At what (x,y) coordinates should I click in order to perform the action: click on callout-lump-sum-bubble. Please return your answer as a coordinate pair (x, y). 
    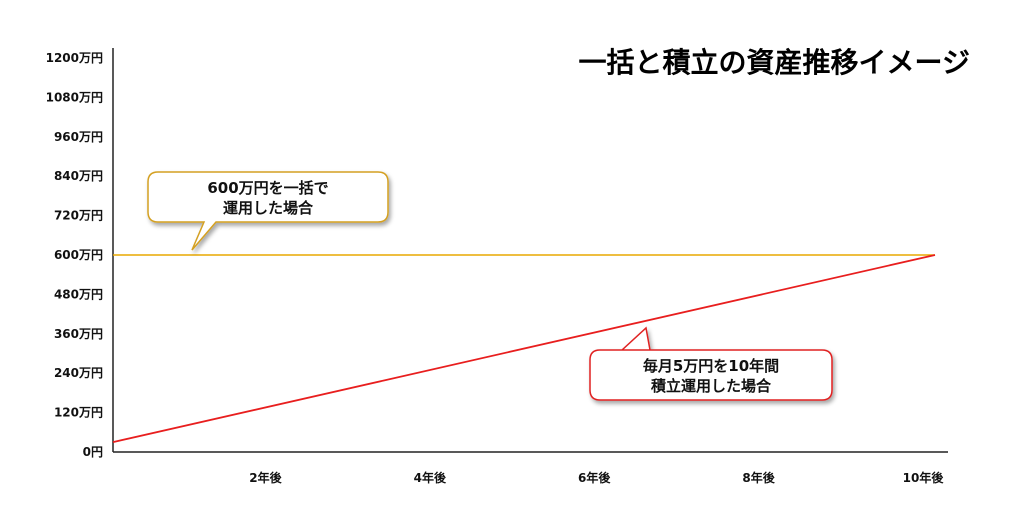
    Looking at the image, I should click on (268, 211).